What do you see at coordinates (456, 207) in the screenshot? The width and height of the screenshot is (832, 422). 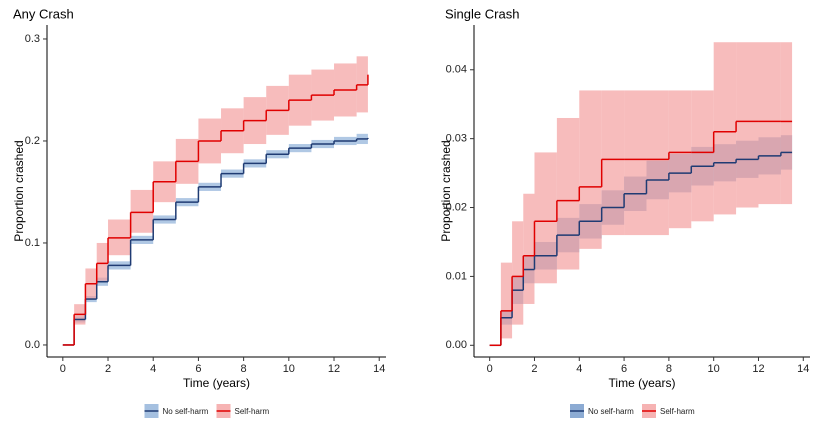 I see `y-tick-label: 0.02` at bounding box center [456, 207].